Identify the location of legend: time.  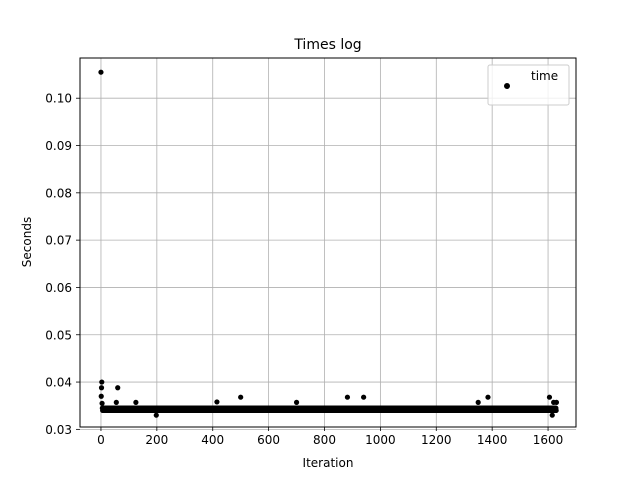
(528, 85).